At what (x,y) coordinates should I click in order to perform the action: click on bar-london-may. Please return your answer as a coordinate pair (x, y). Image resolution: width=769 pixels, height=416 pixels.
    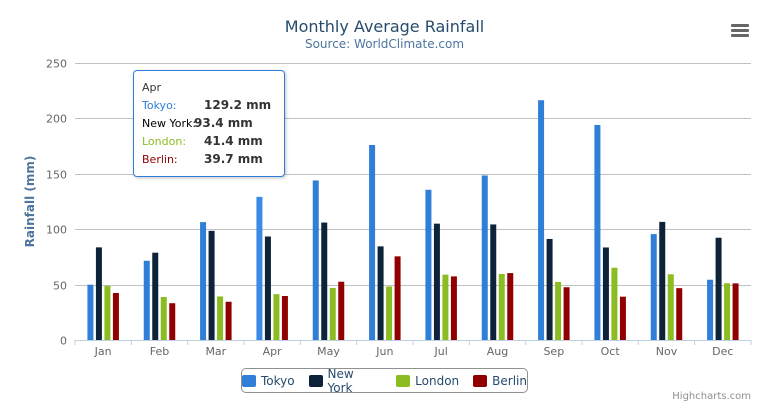
    Looking at the image, I should click on (332, 313).